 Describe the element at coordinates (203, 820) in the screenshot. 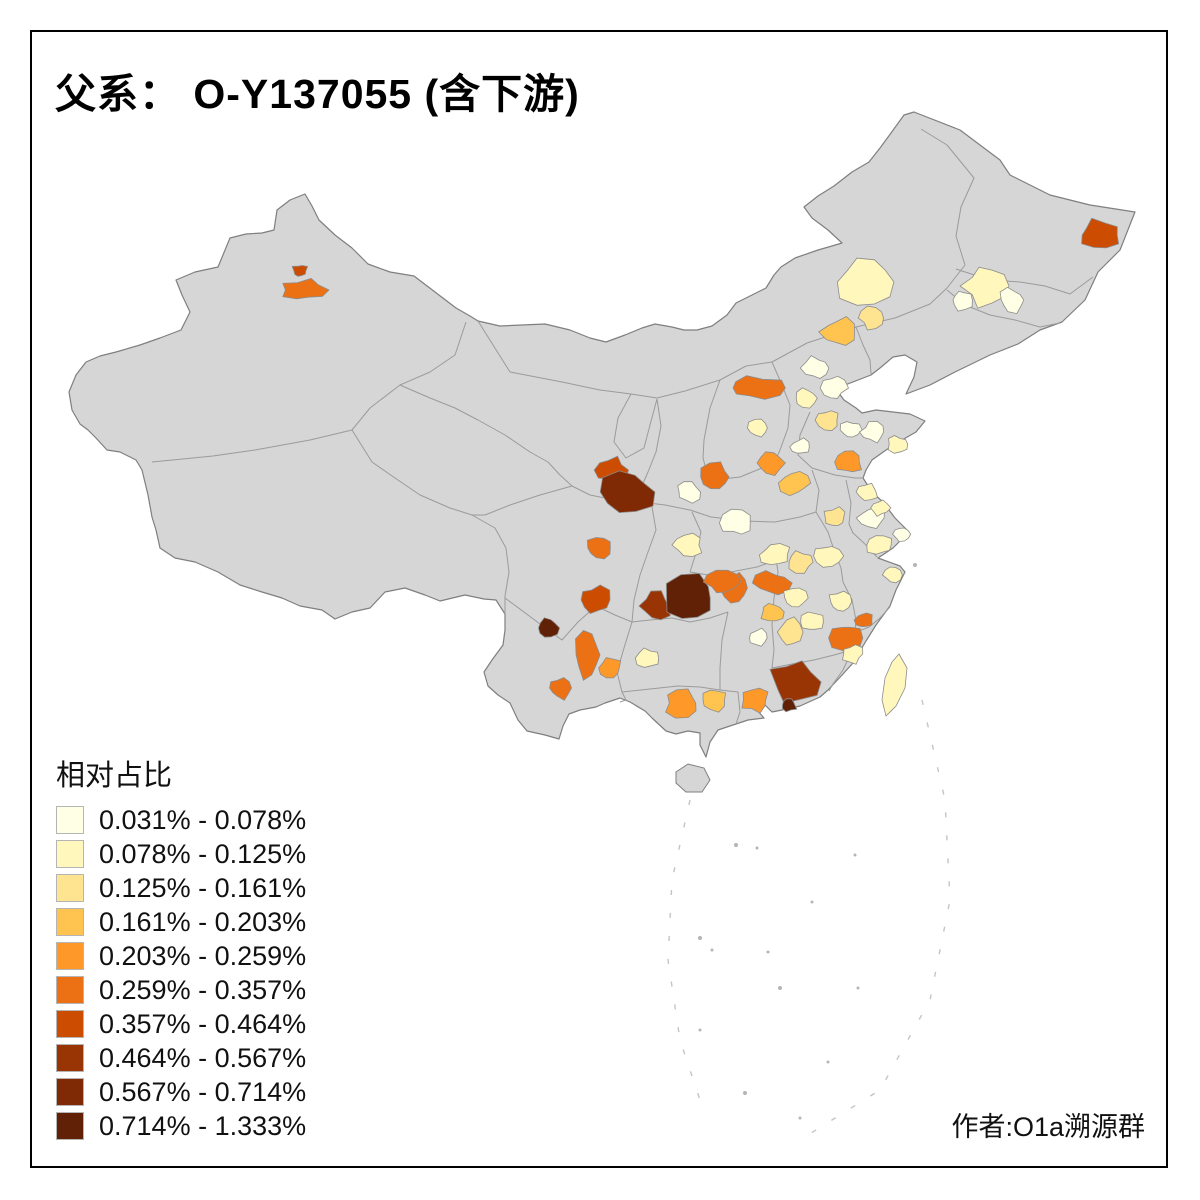

I see `legend-label: 0.031% - 0.078%` at that location.